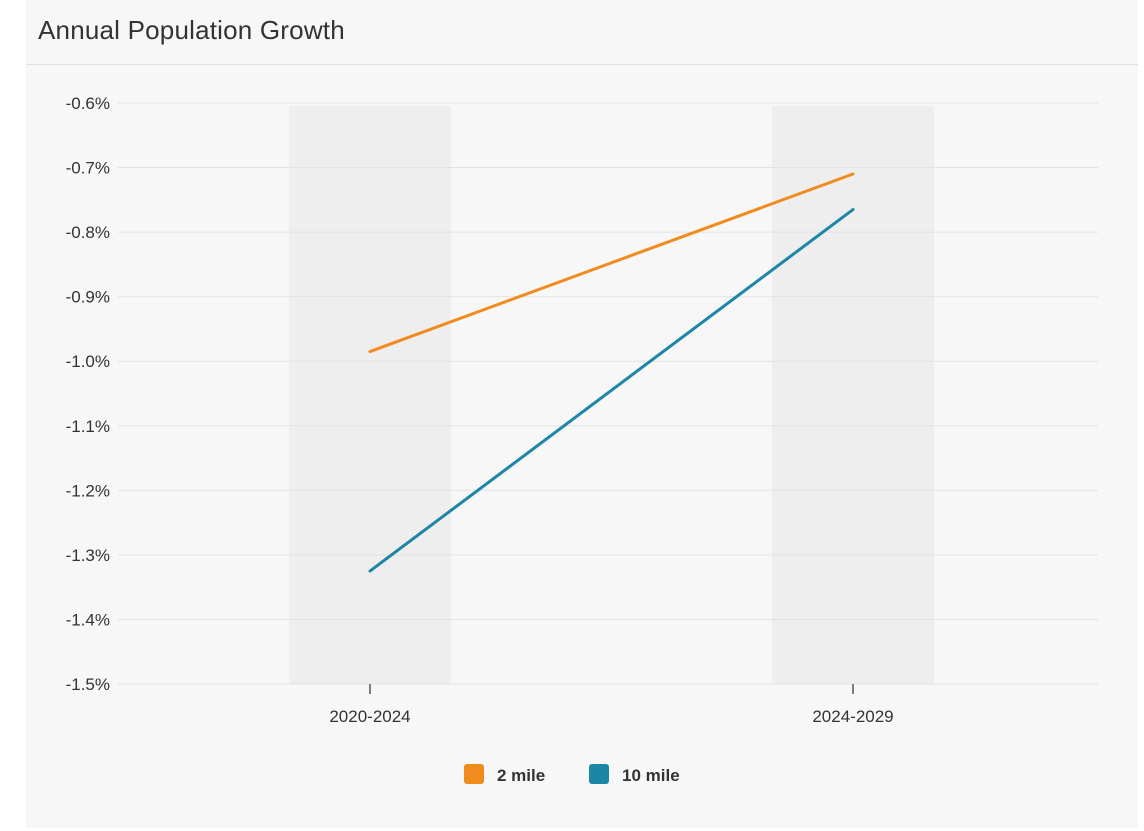  What do you see at coordinates (88, 361) in the screenshot?
I see `y-tick-label: -1.0%` at bounding box center [88, 361].